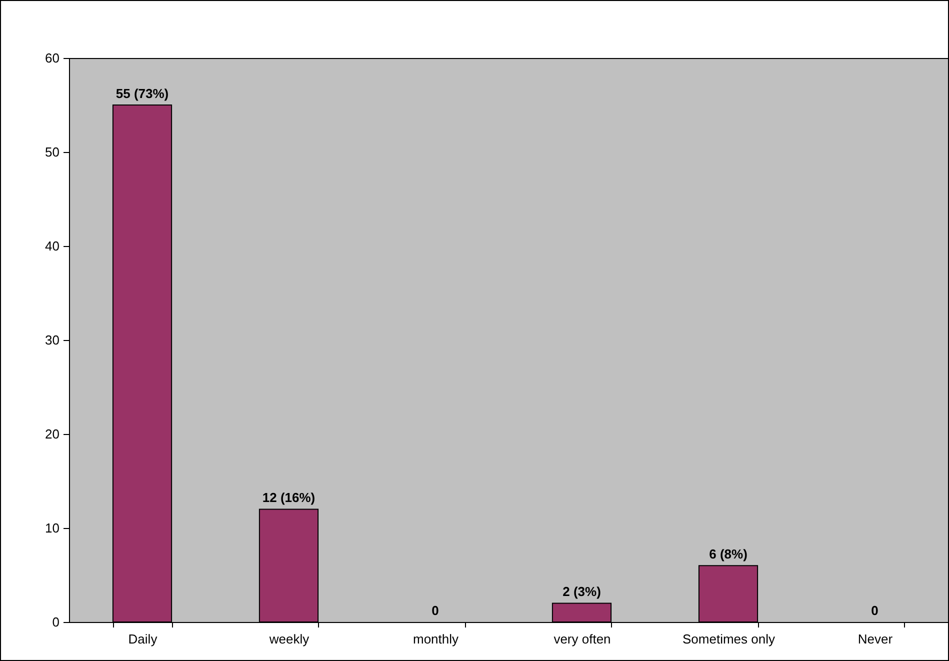 This screenshot has width=949, height=661. What do you see at coordinates (52, 58) in the screenshot?
I see `y-tick-label: 60` at bounding box center [52, 58].